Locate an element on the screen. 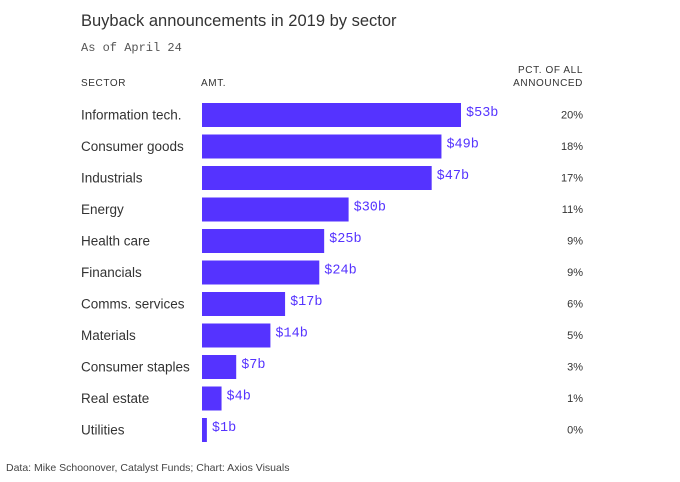 This screenshot has width=680, height=482. sector-label: Health care is located at coordinates (115, 241).